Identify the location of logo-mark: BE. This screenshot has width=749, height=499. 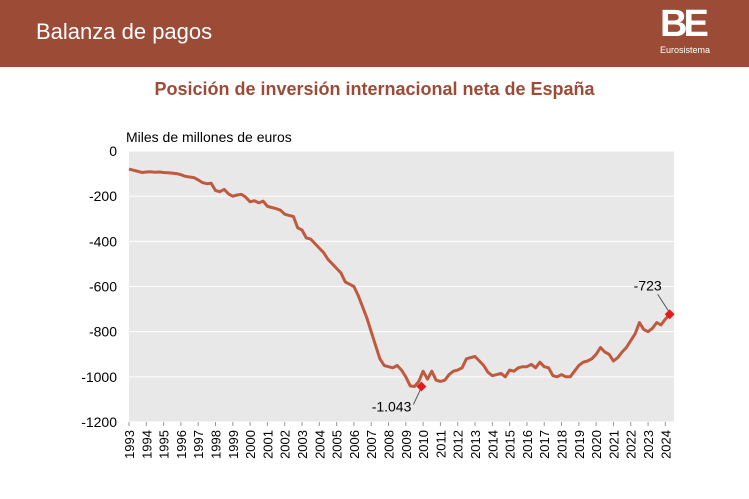
(684, 24).